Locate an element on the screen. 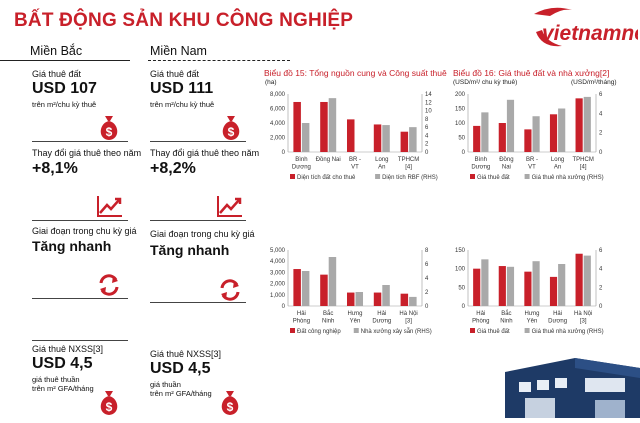  legend-label: Nhà xưởng xây sẵn (RHS) is located at coordinates (396, 331).